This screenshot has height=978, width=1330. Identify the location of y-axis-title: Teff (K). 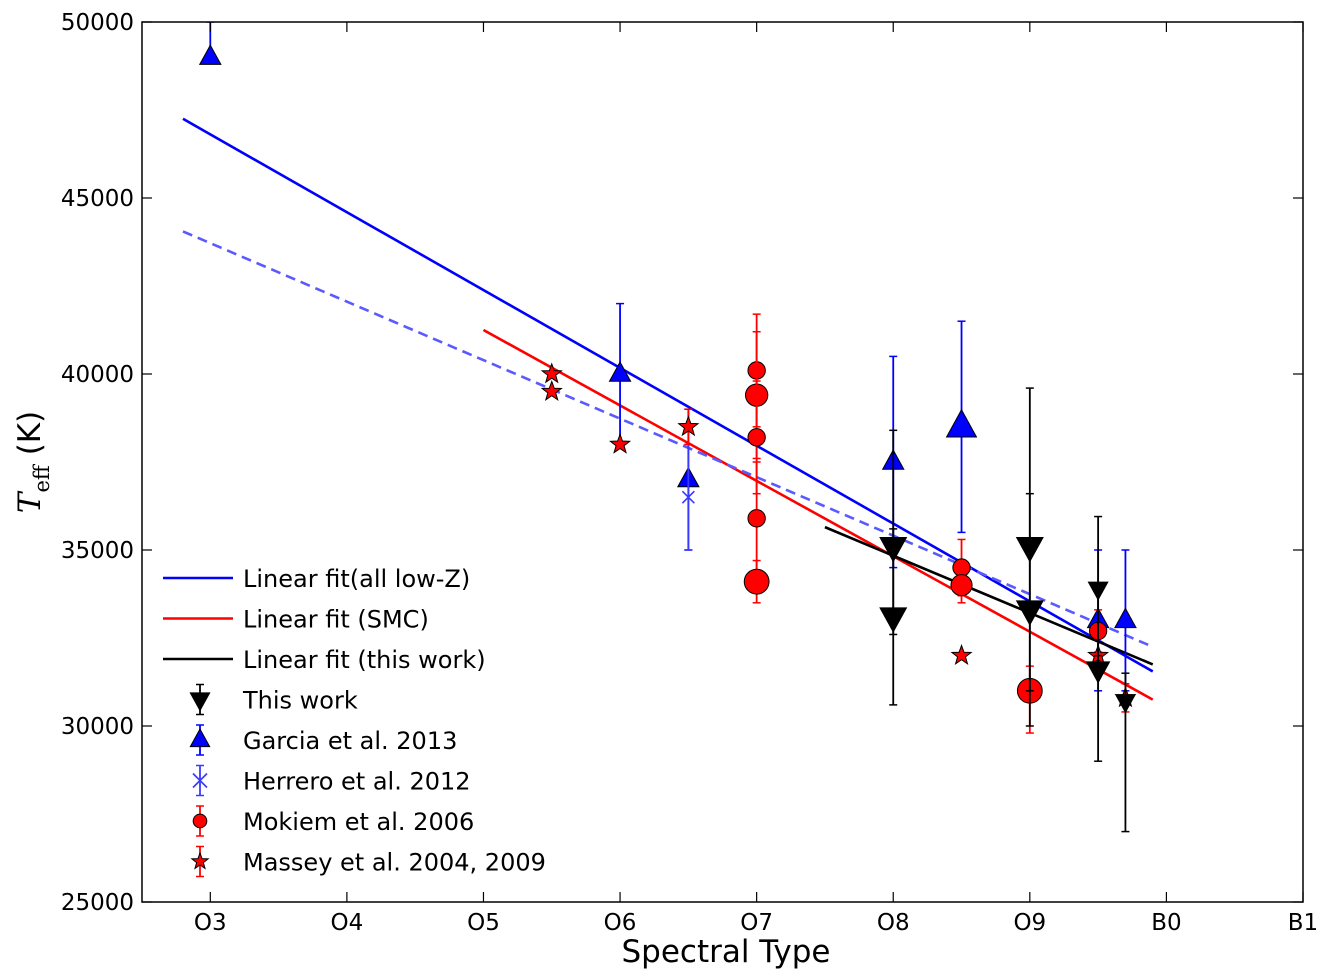
(33, 462).